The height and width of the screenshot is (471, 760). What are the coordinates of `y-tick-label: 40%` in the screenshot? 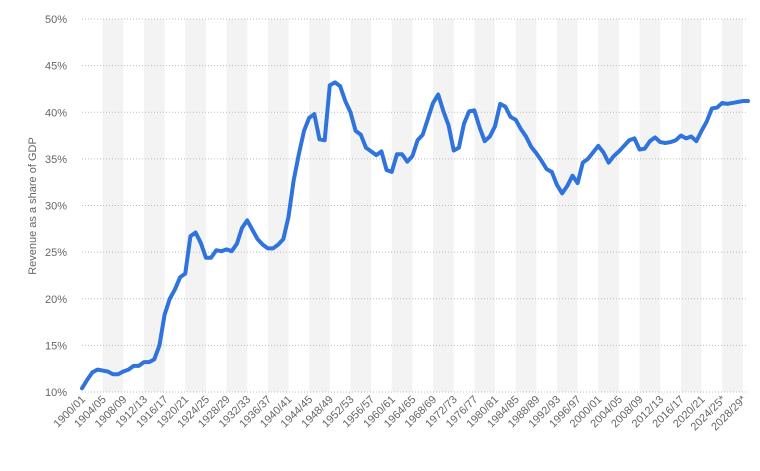 It's located at (56, 113).